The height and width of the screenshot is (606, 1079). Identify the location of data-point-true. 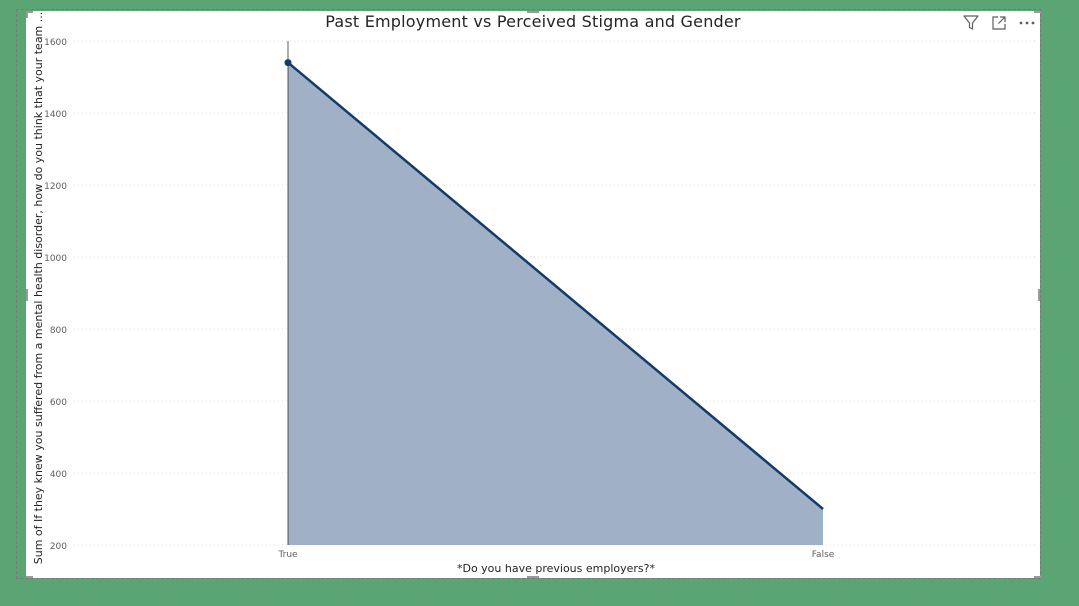
(288, 63).